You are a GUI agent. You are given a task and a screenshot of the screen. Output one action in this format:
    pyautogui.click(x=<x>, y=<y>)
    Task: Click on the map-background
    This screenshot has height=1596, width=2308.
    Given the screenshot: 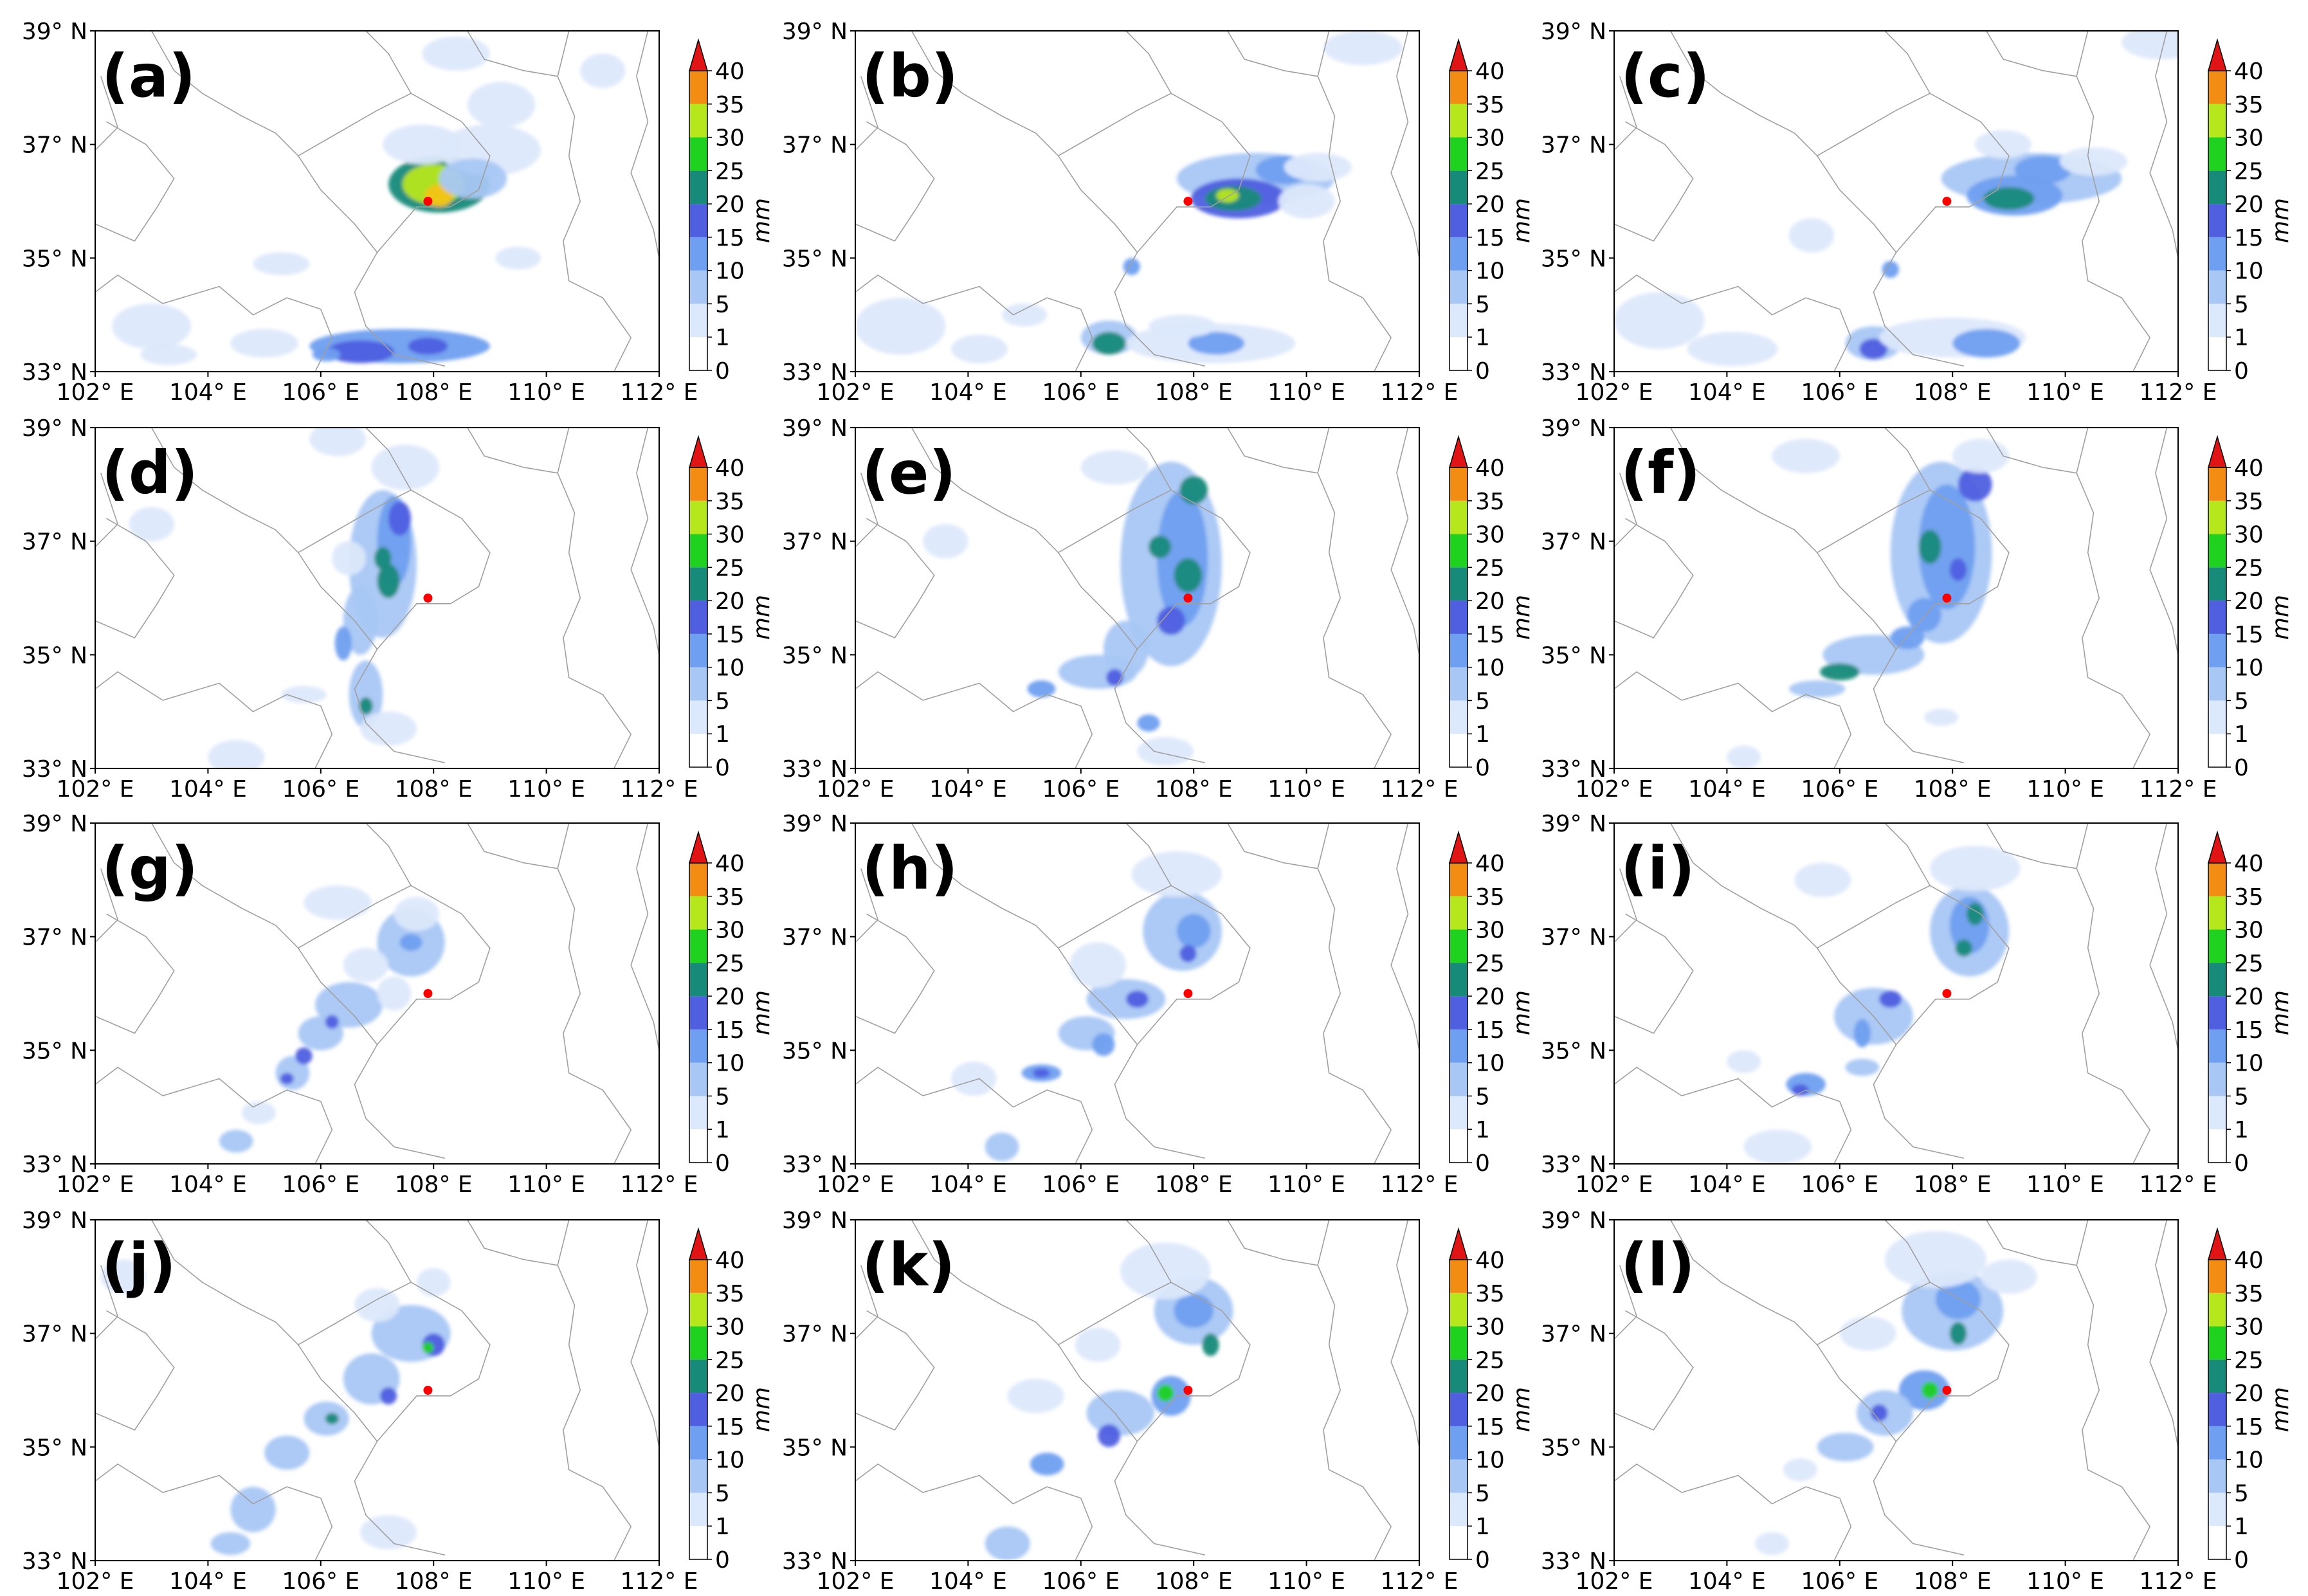 What is the action you would take?
    pyautogui.click(x=1896, y=202)
    